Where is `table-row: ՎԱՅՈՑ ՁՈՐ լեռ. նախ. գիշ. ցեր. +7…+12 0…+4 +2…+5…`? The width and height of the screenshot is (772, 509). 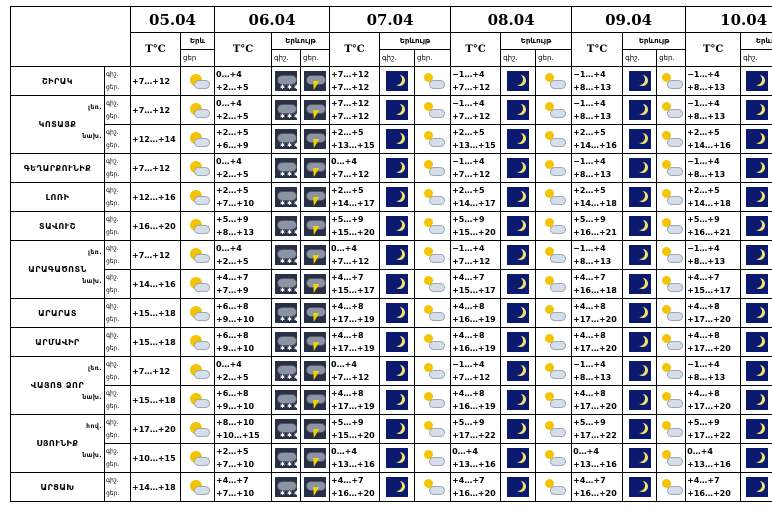
table-row: ՎԱՅՈՑ ՁՈՐ լեռ. նախ. գիշ. ցեր. +7…+12 0…+4 +2…+5… is located at coordinates (391, 385).